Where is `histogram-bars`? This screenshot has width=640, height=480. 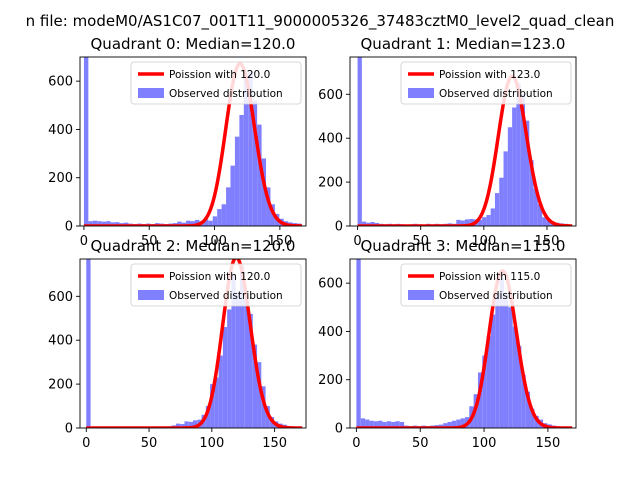
histogram-bars is located at coordinates (192, 141).